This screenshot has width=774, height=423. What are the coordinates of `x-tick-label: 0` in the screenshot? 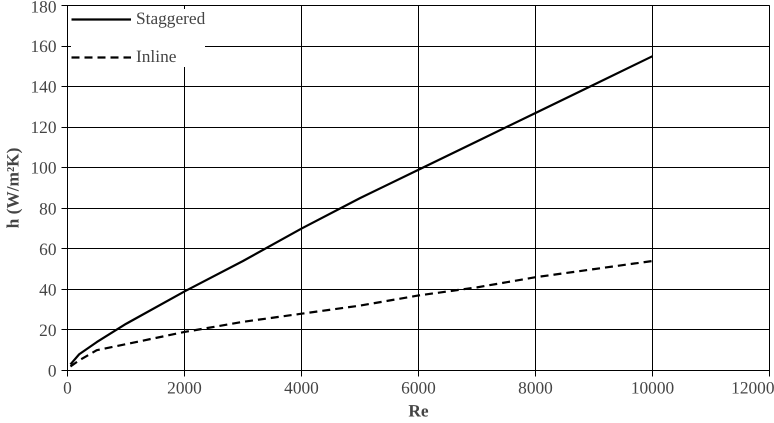 It's located at (67, 388).